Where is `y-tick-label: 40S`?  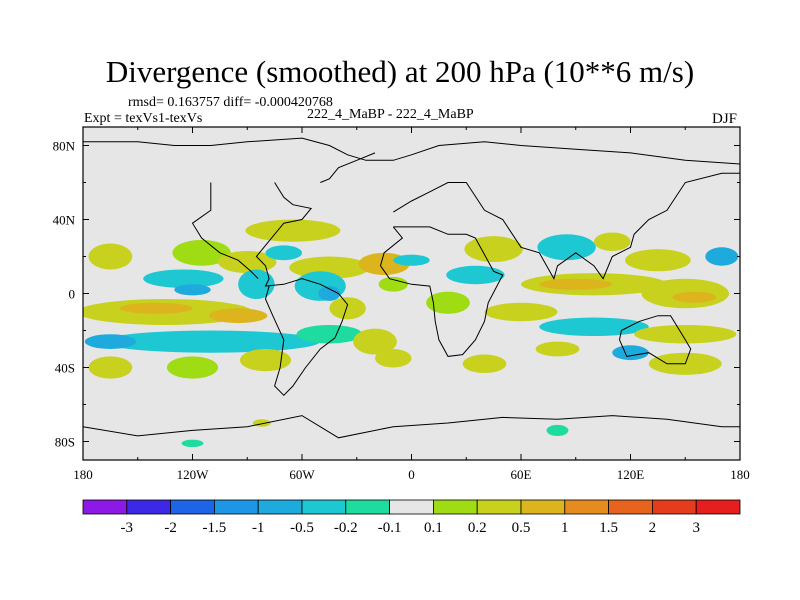
y-tick-label: 40S is located at coordinates (65, 368).